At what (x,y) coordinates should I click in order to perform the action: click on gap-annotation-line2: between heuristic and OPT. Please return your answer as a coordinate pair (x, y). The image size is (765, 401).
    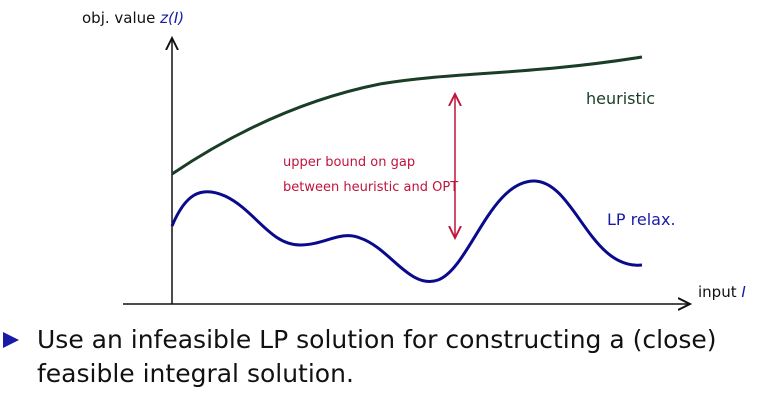
    Looking at the image, I should click on (371, 187).